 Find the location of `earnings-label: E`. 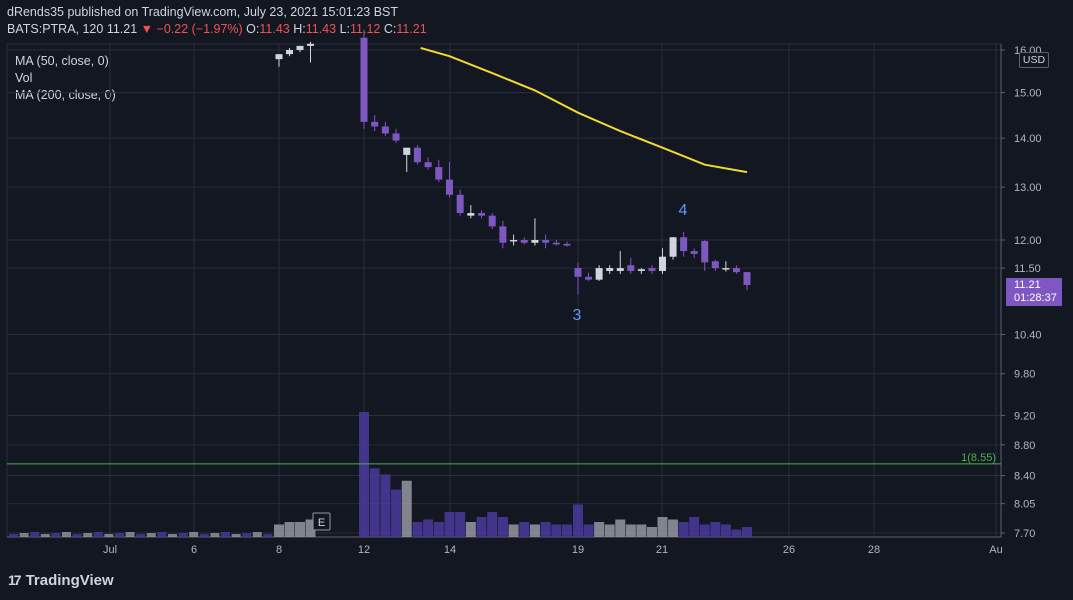

earnings-label: E is located at coordinates (321, 523).